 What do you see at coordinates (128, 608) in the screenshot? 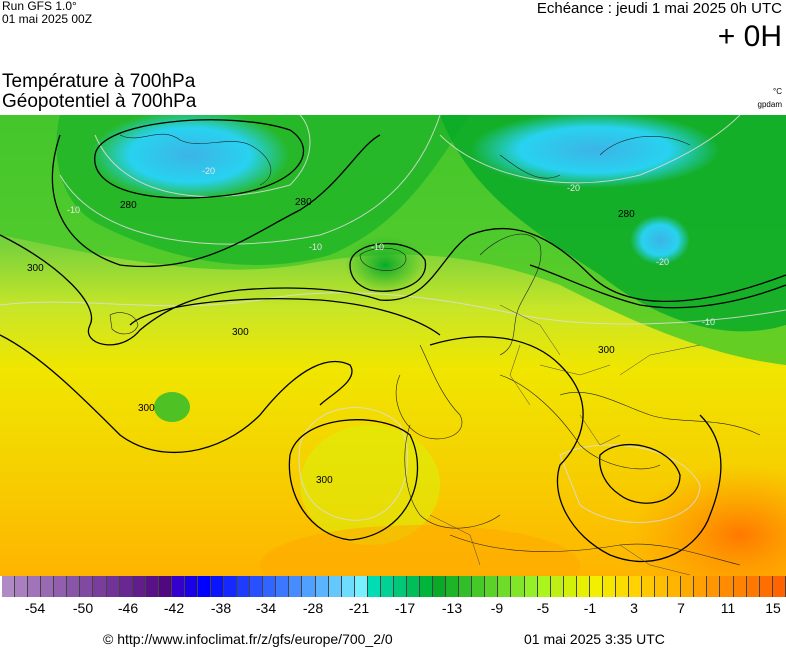
I see `color-scale-tick: -46` at bounding box center [128, 608].